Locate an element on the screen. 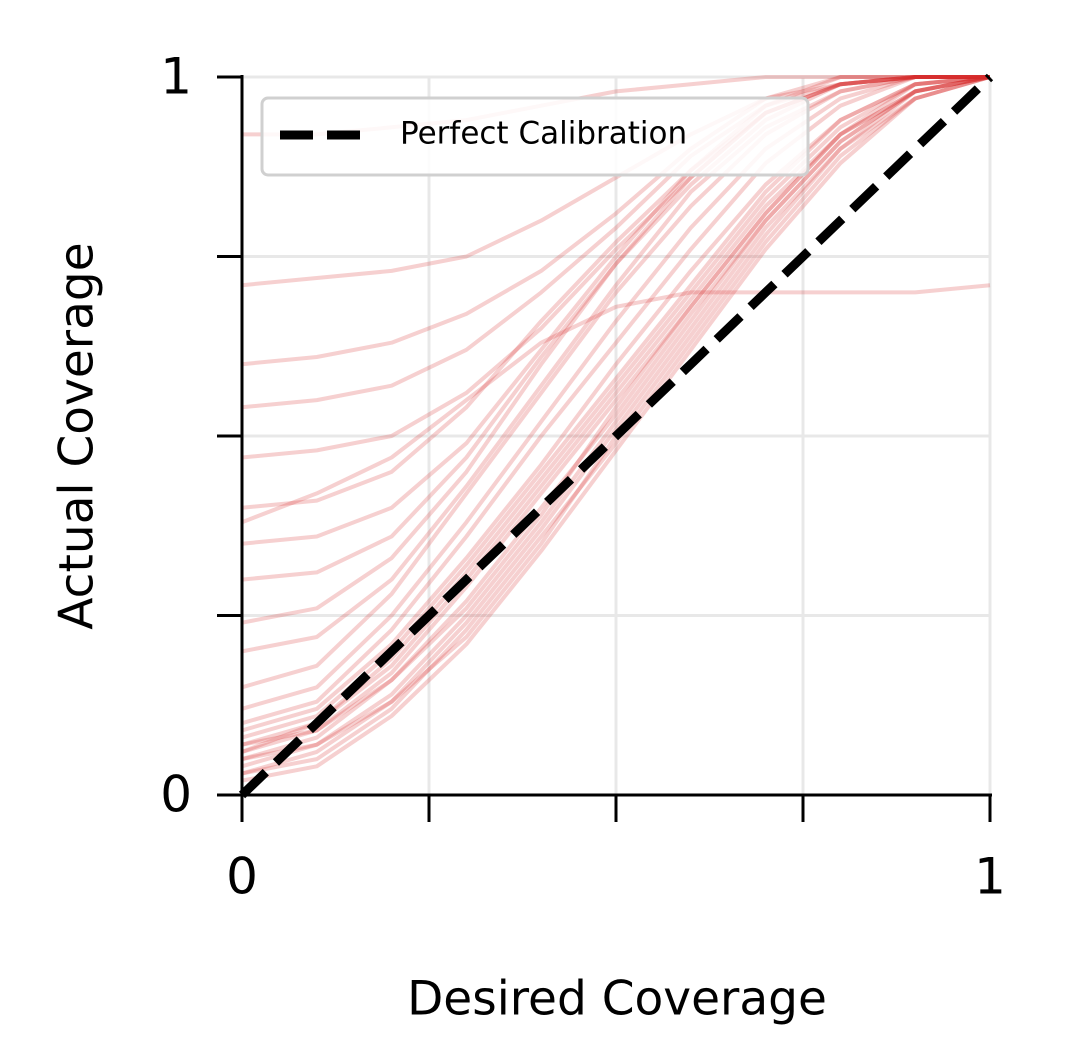 Image resolution: width=1065 pixels, height=1061 pixels. x-tick-label: 1 is located at coordinates (990, 877).